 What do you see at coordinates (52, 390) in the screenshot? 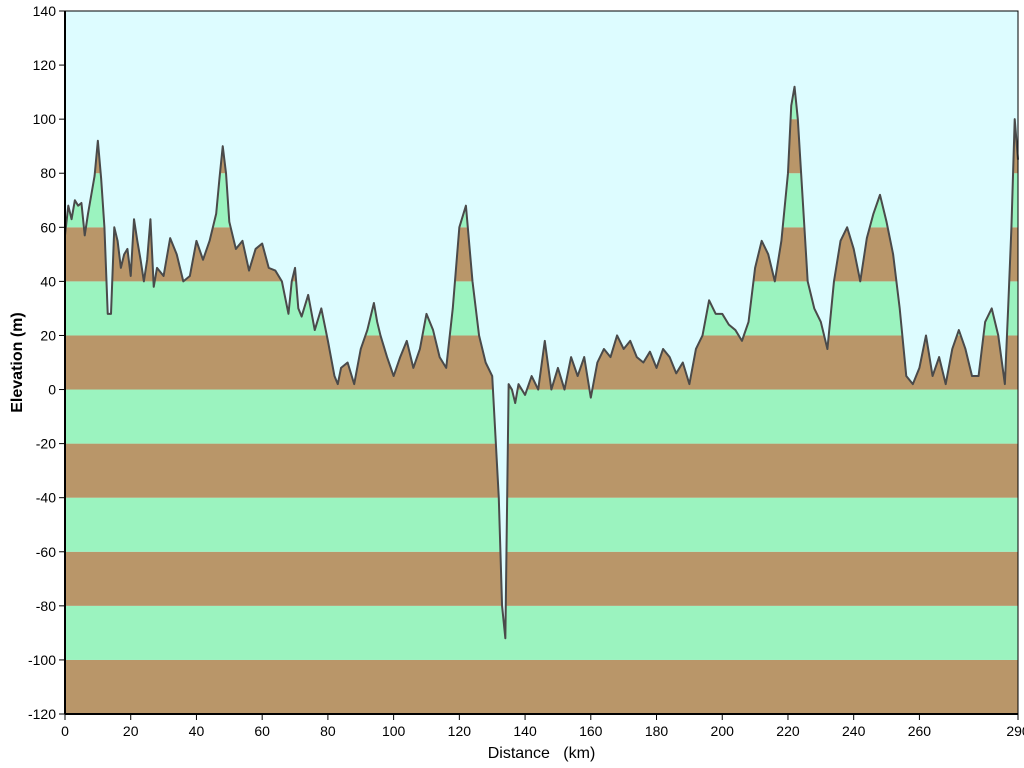
I see `y-tick-label: 0` at bounding box center [52, 390].